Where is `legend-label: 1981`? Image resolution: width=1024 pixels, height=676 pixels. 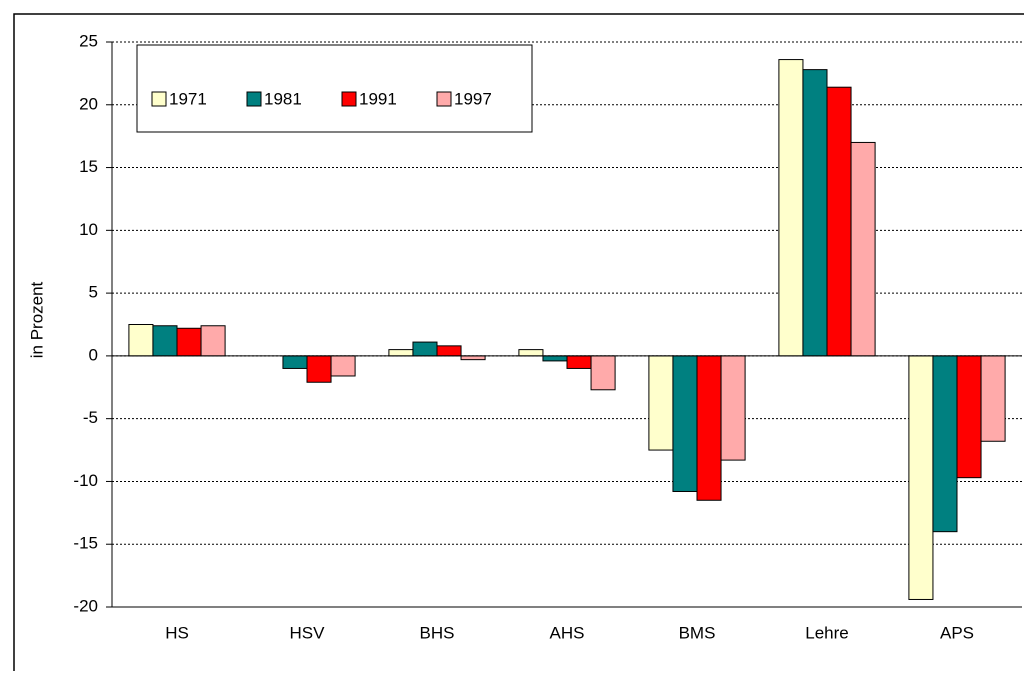
legend-label: 1981 is located at coordinates (283, 98).